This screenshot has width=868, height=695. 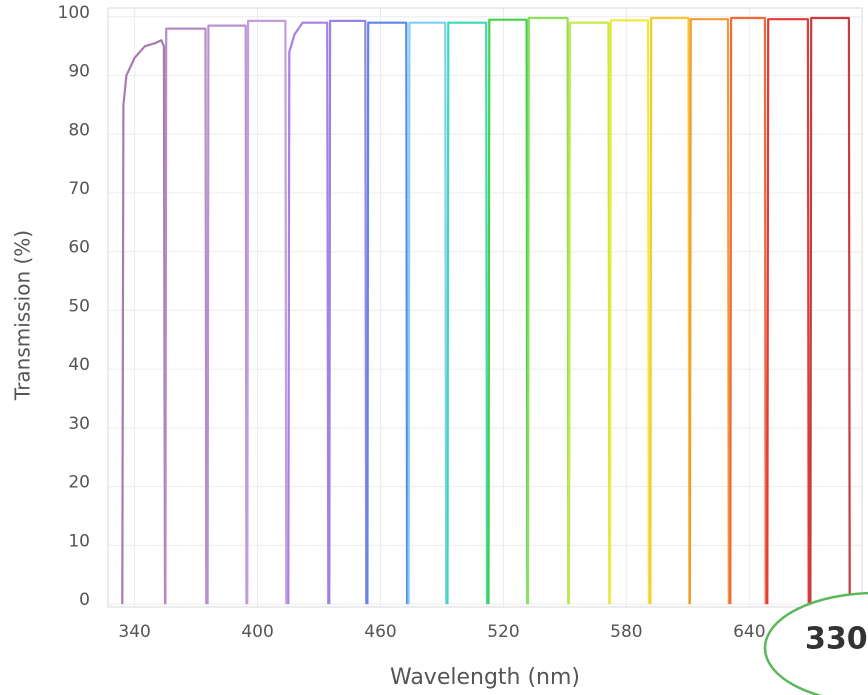 I want to click on y-tick-label: 40, so click(x=79, y=365).